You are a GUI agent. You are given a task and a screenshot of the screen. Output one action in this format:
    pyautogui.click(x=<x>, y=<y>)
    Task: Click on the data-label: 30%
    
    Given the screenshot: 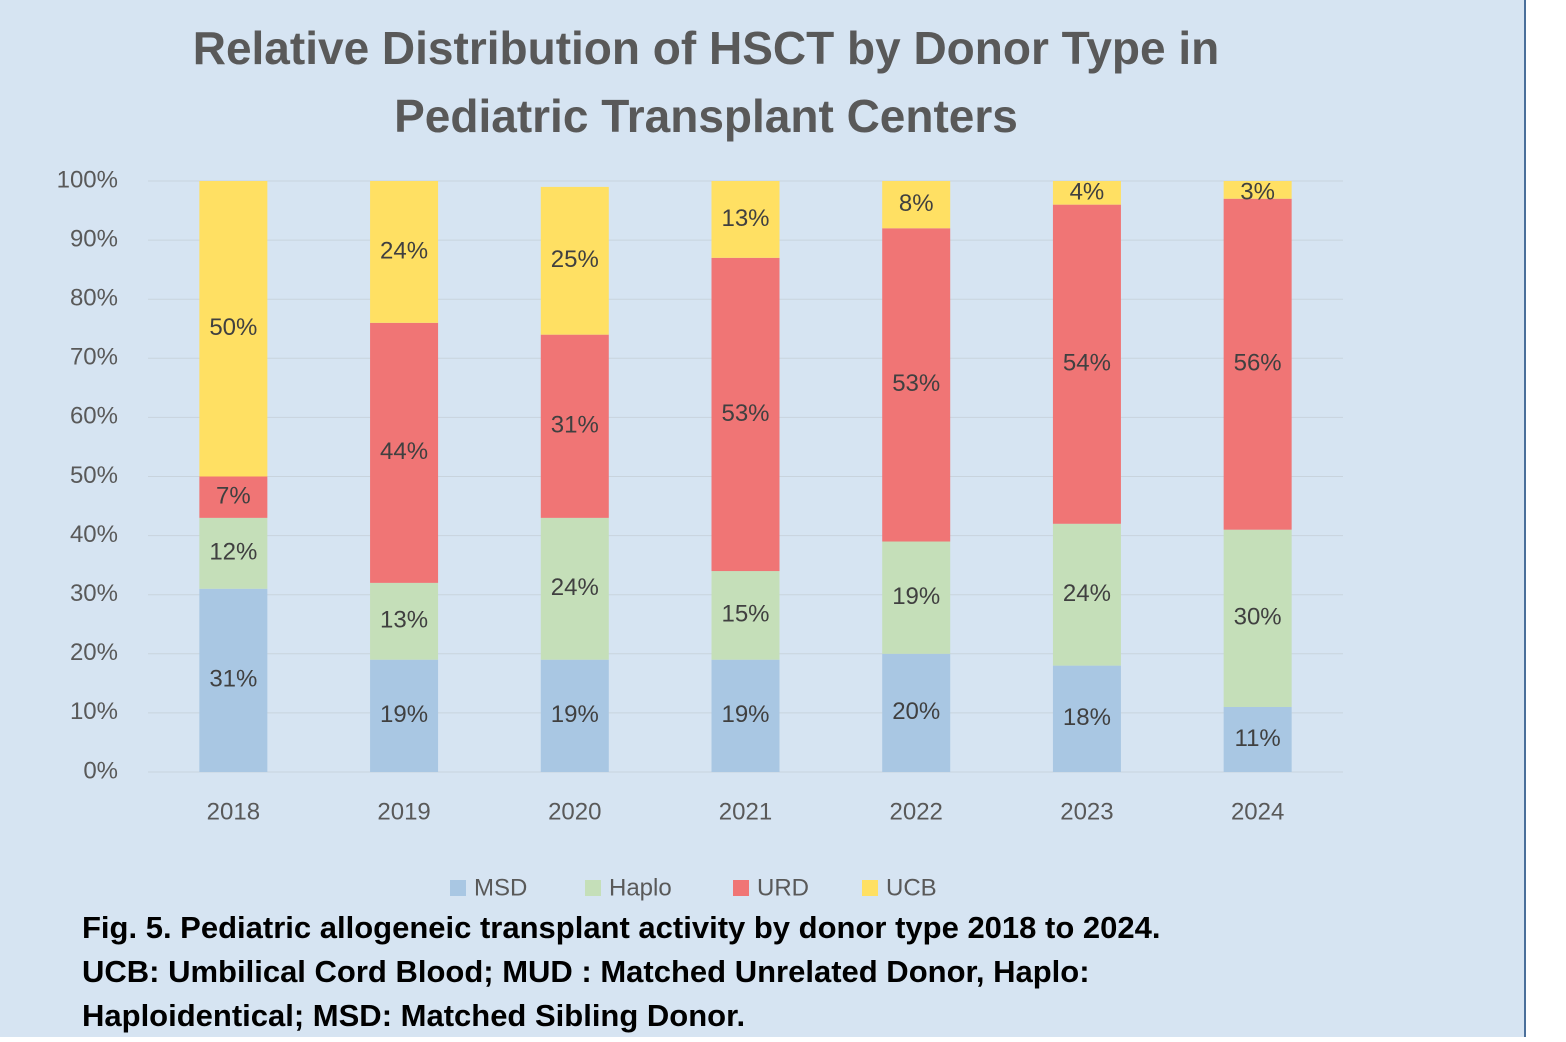 What is the action you would take?
    pyautogui.click(x=1258, y=617)
    